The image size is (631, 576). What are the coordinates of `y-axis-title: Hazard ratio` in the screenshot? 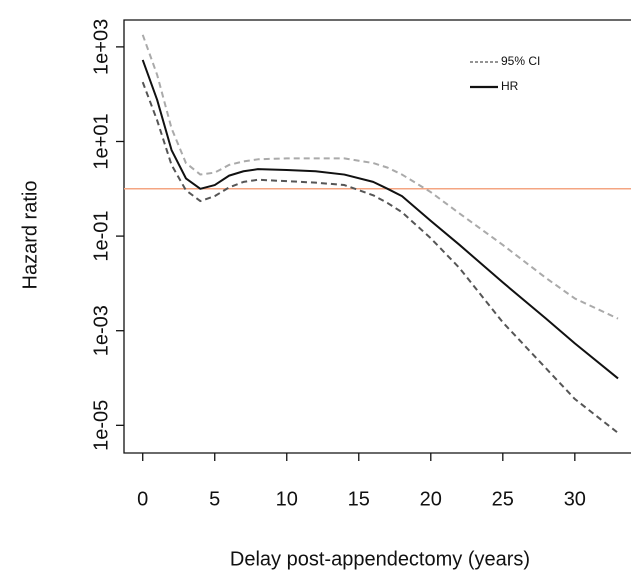 It's located at (30, 235).